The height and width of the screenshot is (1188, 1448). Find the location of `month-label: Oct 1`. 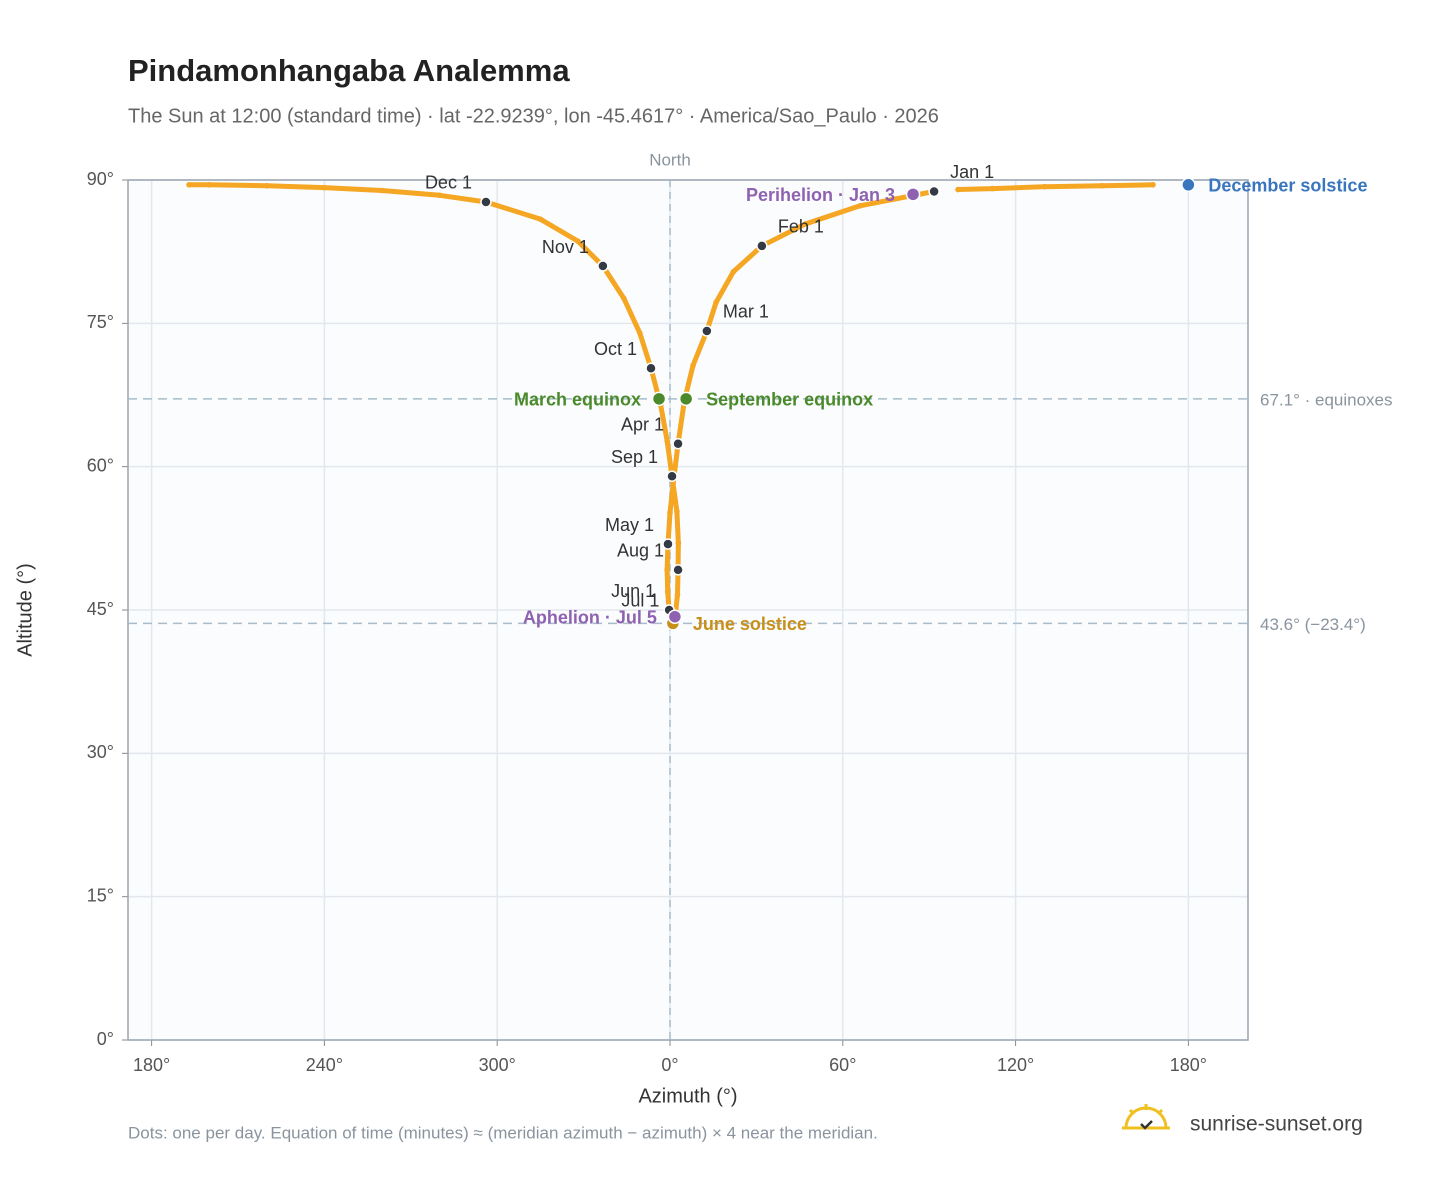

month-label: Oct 1 is located at coordinates (615, 349).